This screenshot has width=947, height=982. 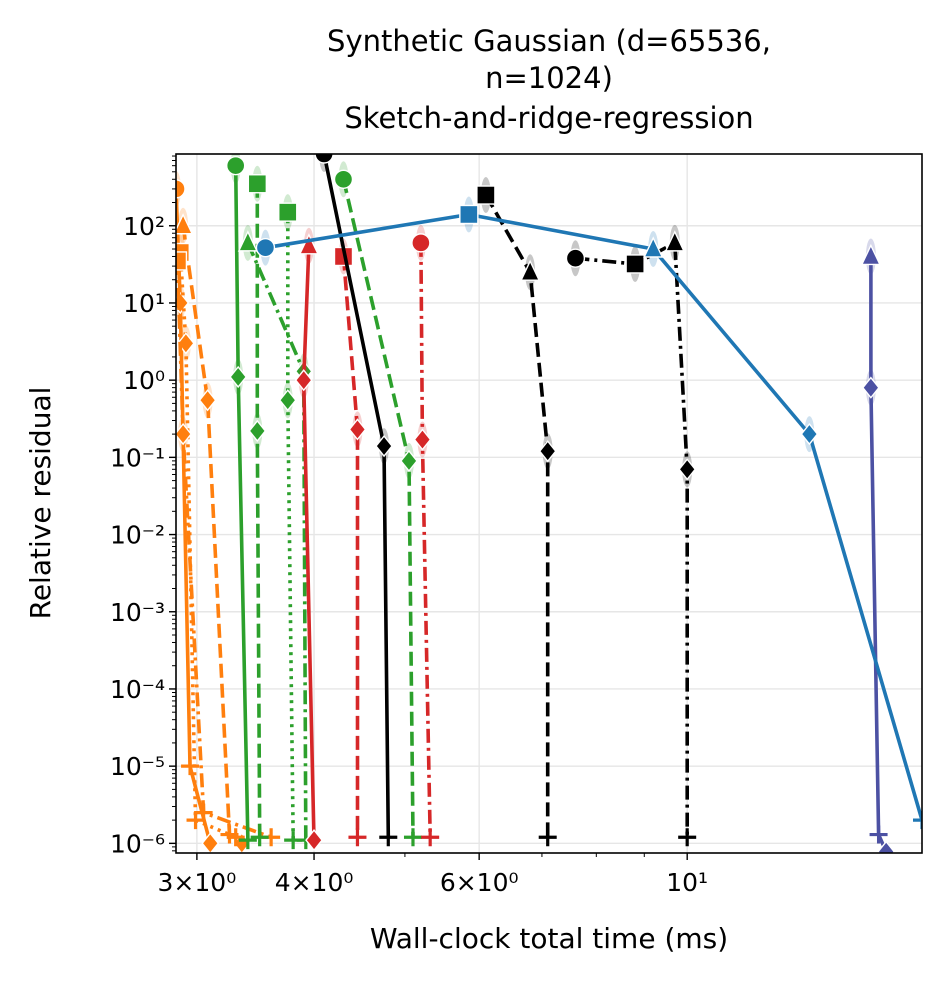 I want to click on y-axis-label: Relative residual, so click(x=40, y=503).